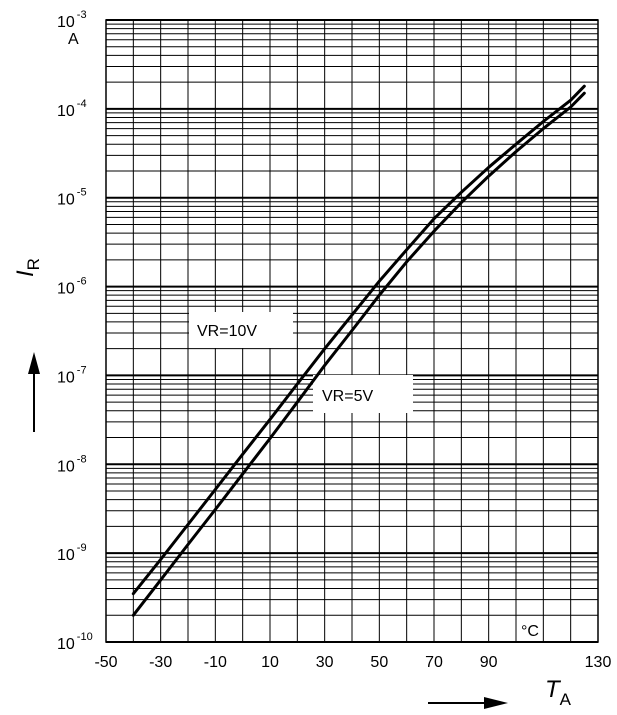  Describe the element at coordinates (325, 662) in the screenshot. I see `x-tick-label: 30` at that location.